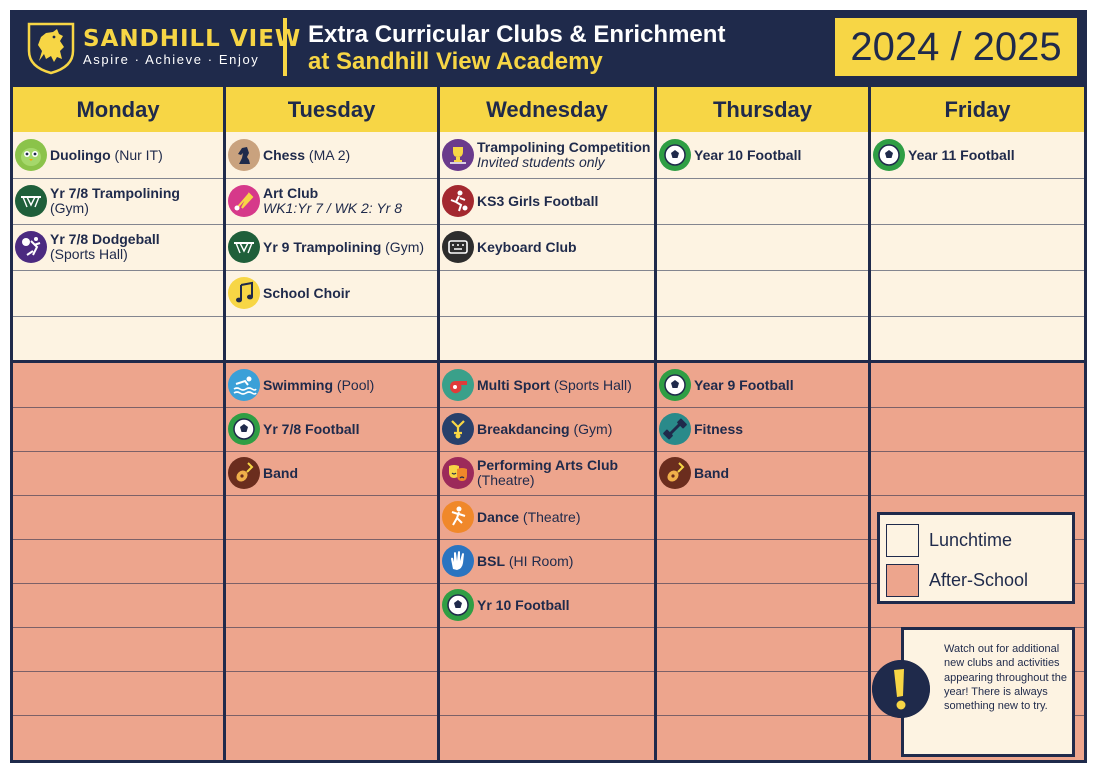  What do you see at coordinates (902, 580) in the screenshot?
I see `after-school-swatch` at bounding box center [902, 580].